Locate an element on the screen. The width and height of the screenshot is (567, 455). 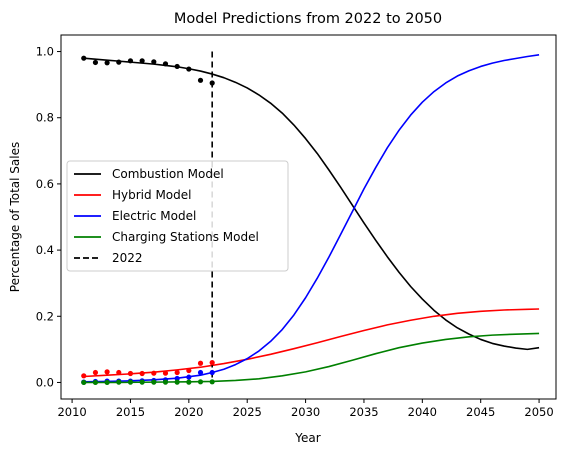
x-tick-label: 2010 is located at coordinates (71, 412).